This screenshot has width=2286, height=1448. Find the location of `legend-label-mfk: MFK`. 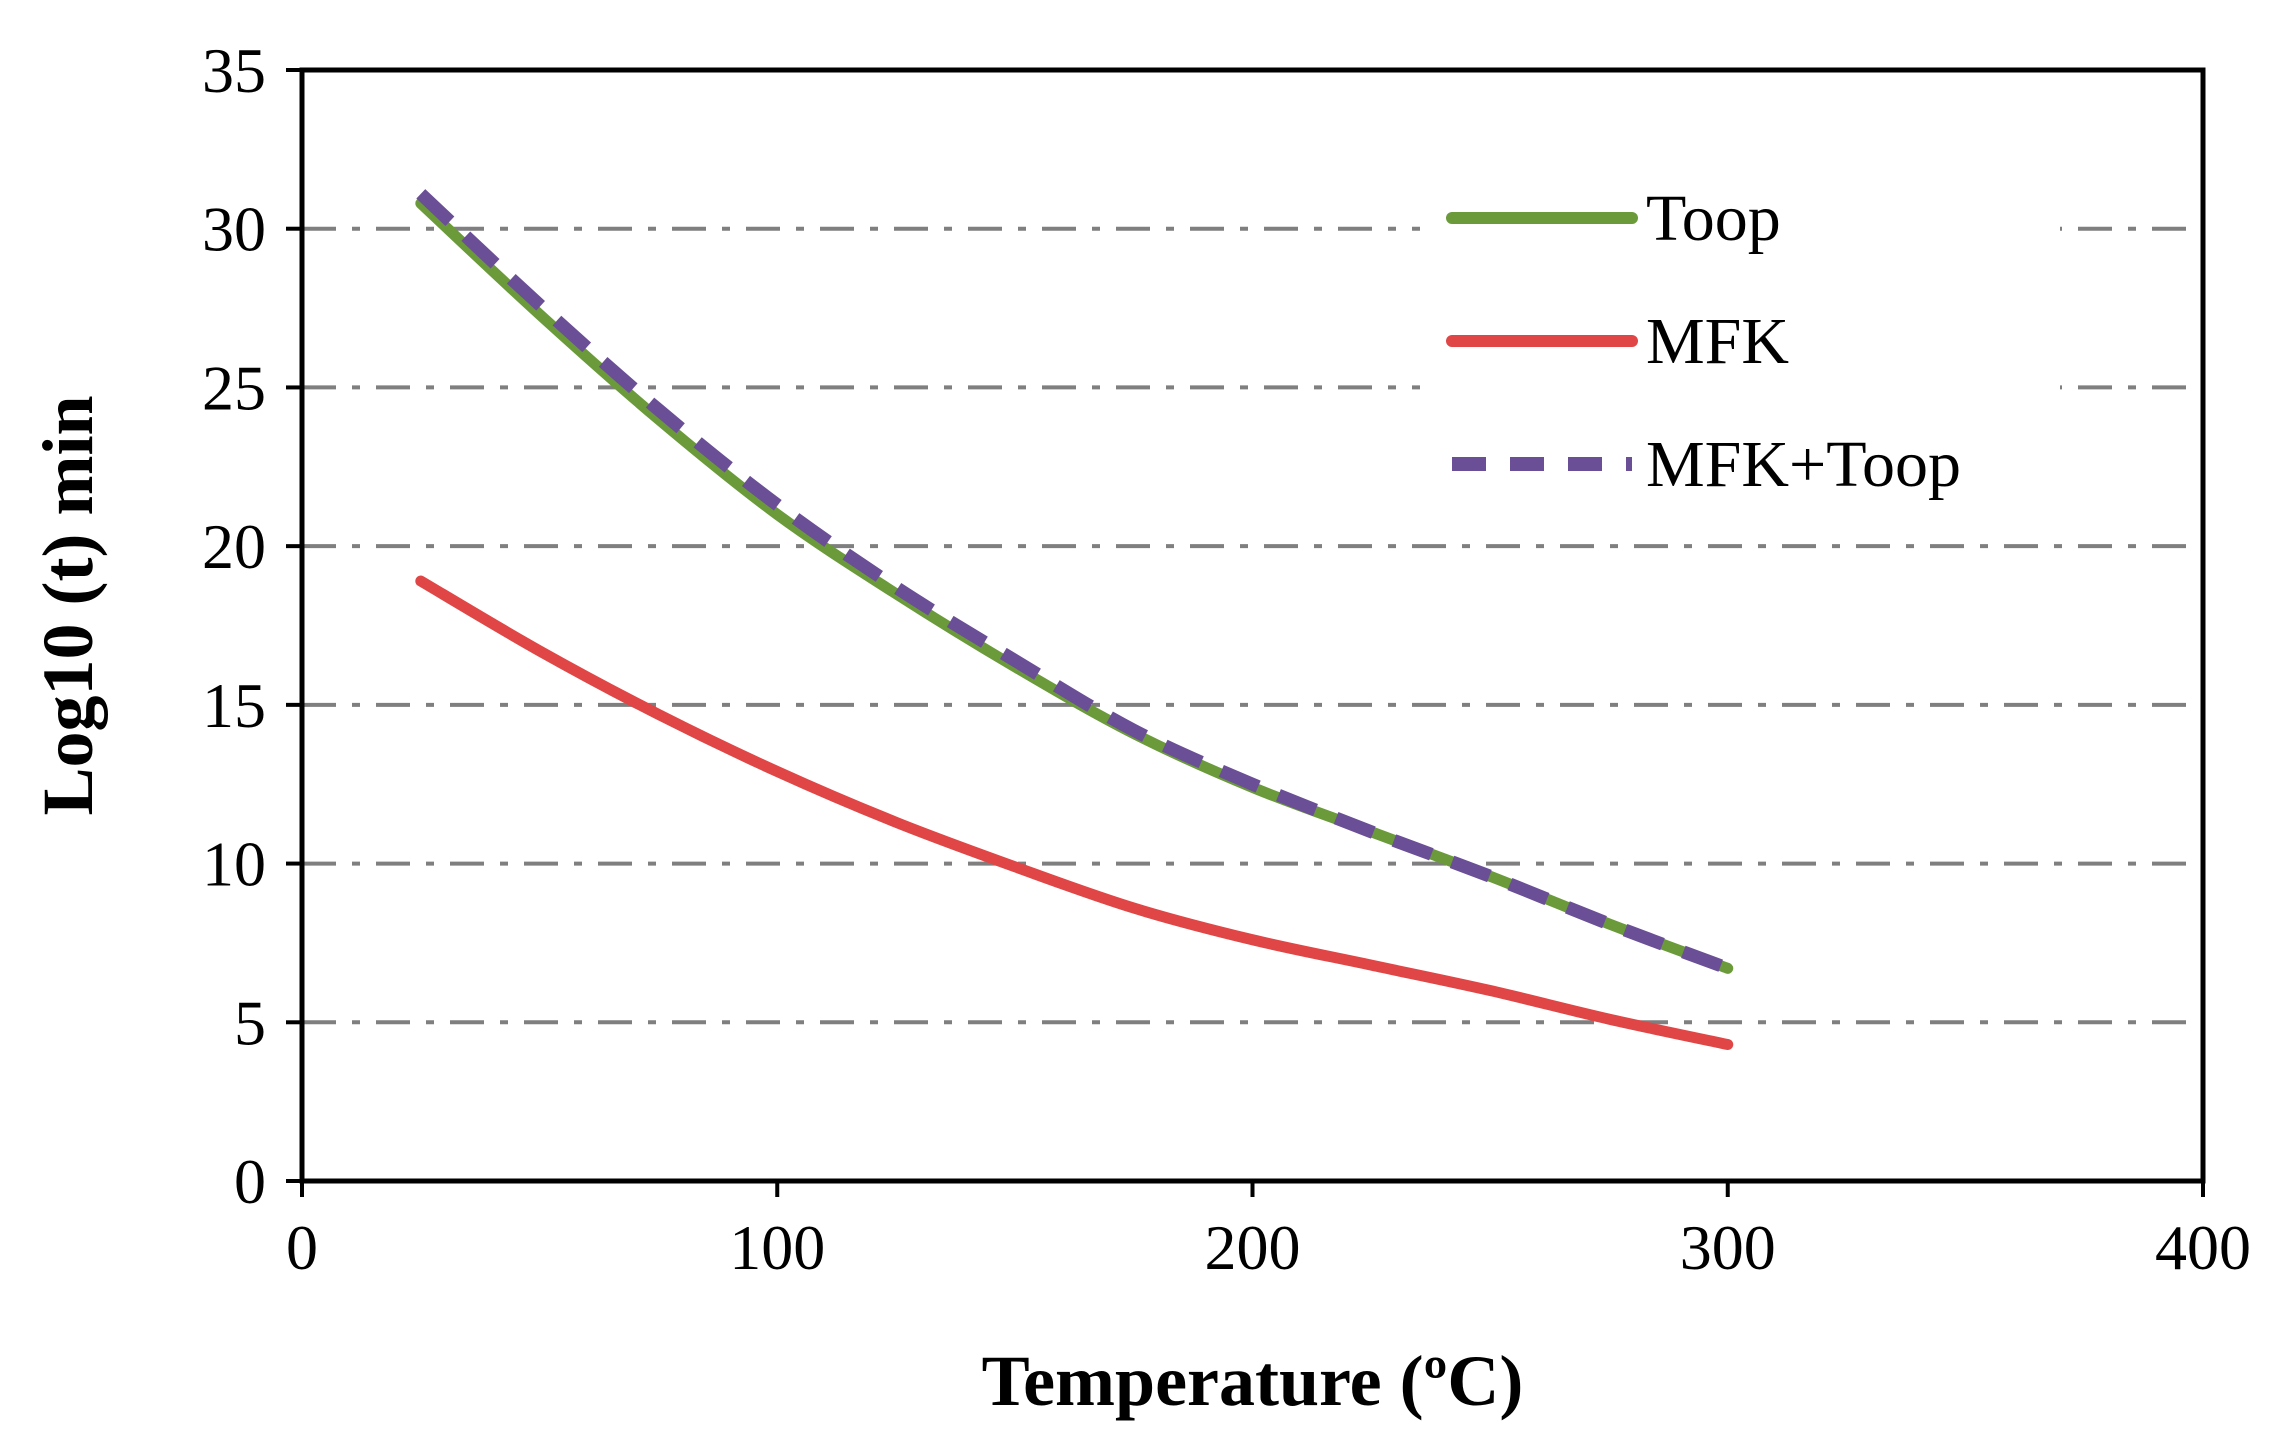

legend-label-mfk: MFK is located at coordinates (1717, 341).